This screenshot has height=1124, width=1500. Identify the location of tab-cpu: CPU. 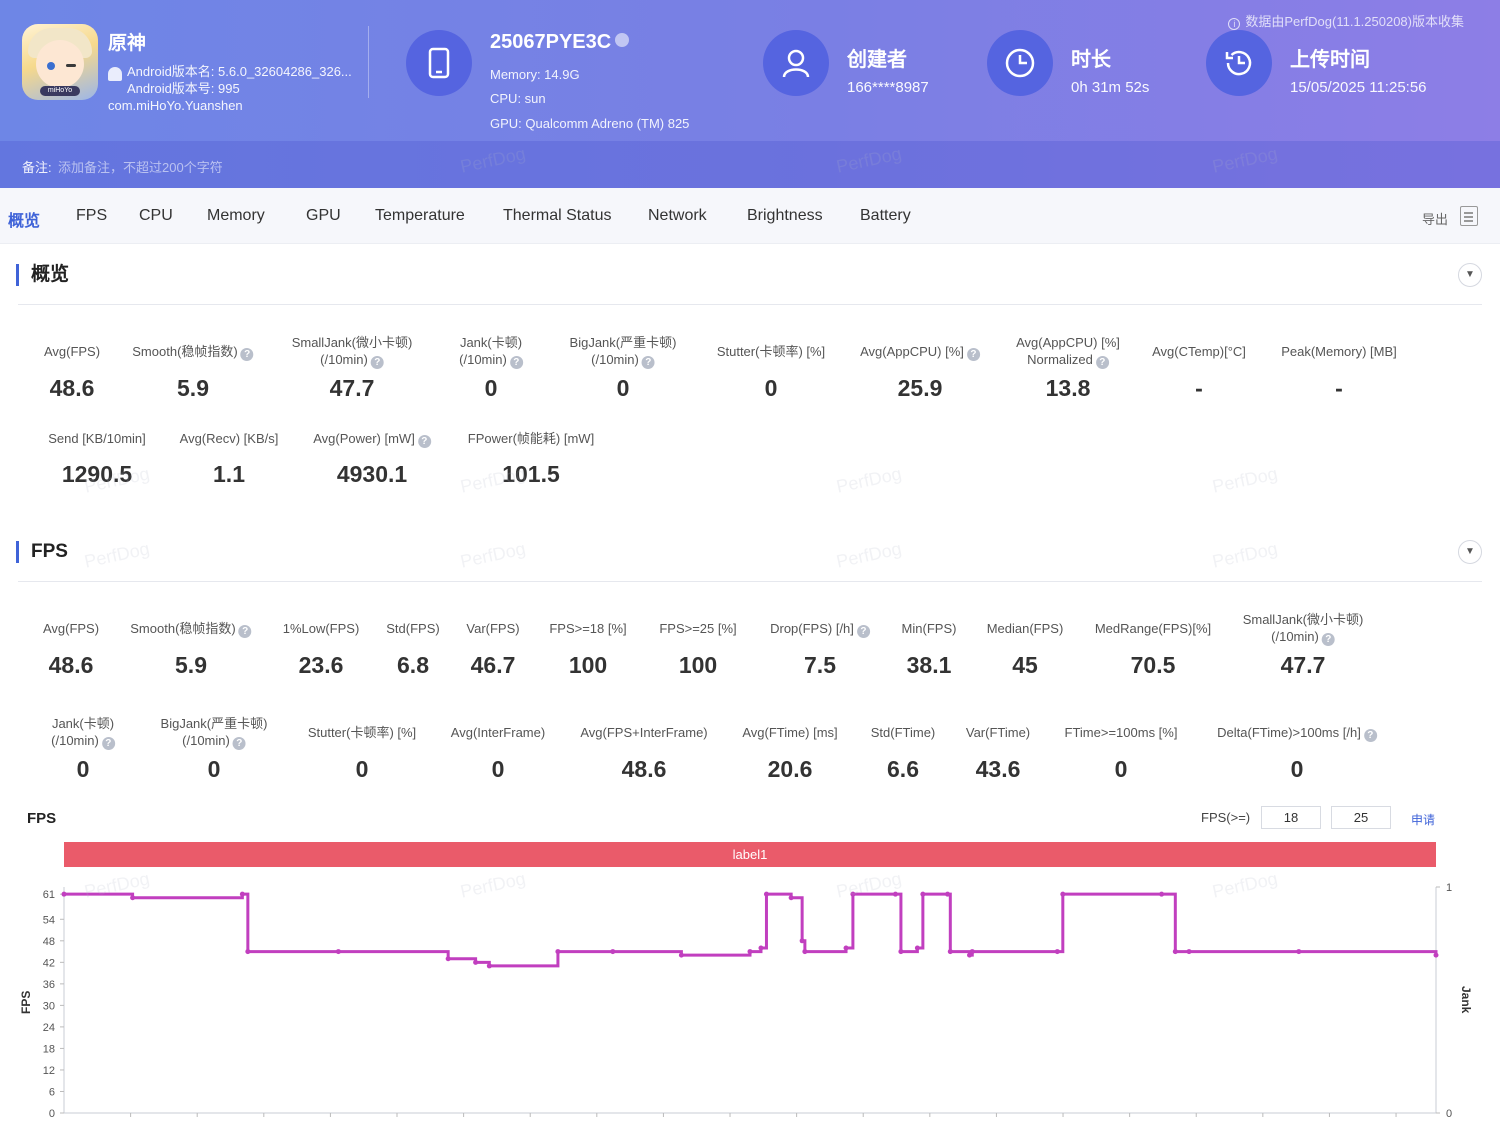
(156, 215).